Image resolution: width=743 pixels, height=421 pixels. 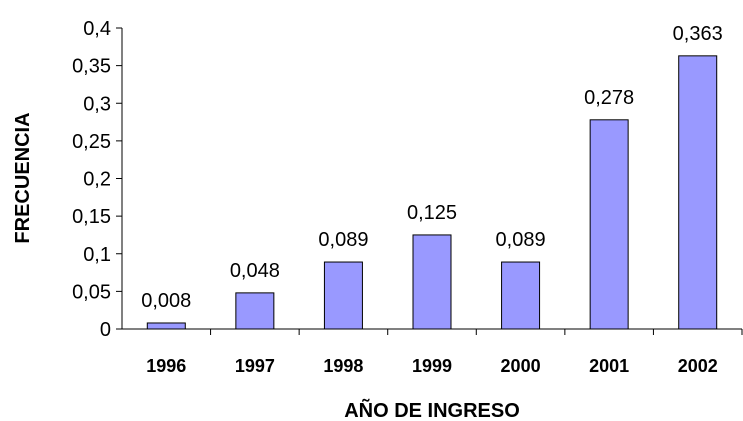 I want to click on x-tick-label: 2000, so click(x=521, y=366).